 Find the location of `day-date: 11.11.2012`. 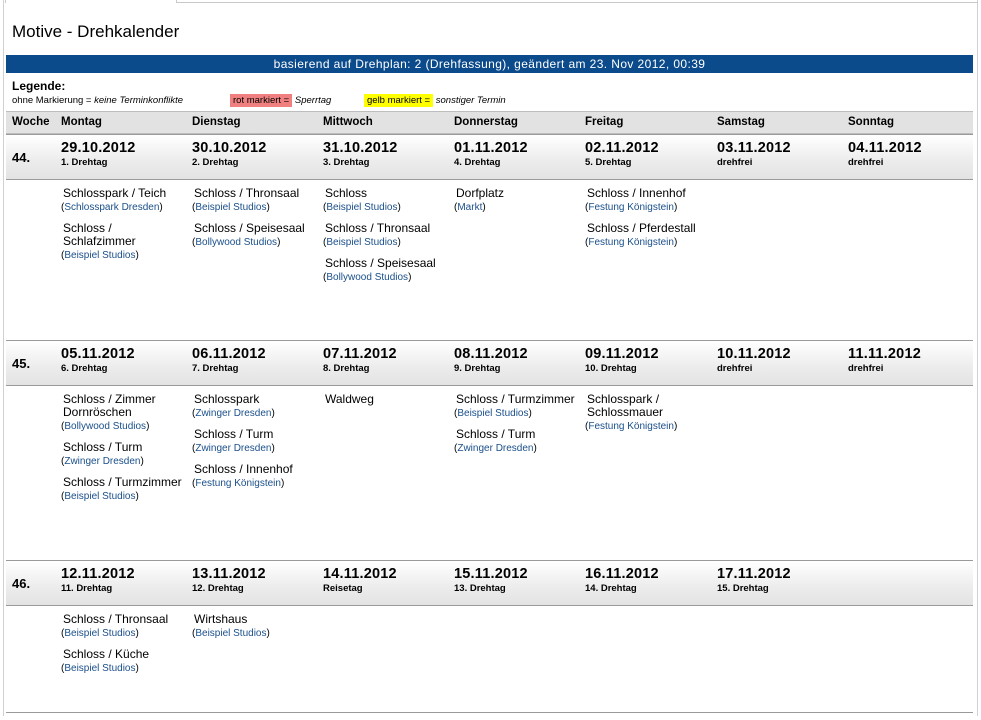

day-date: 11.11.2012 is located at coordinates (884, 354).